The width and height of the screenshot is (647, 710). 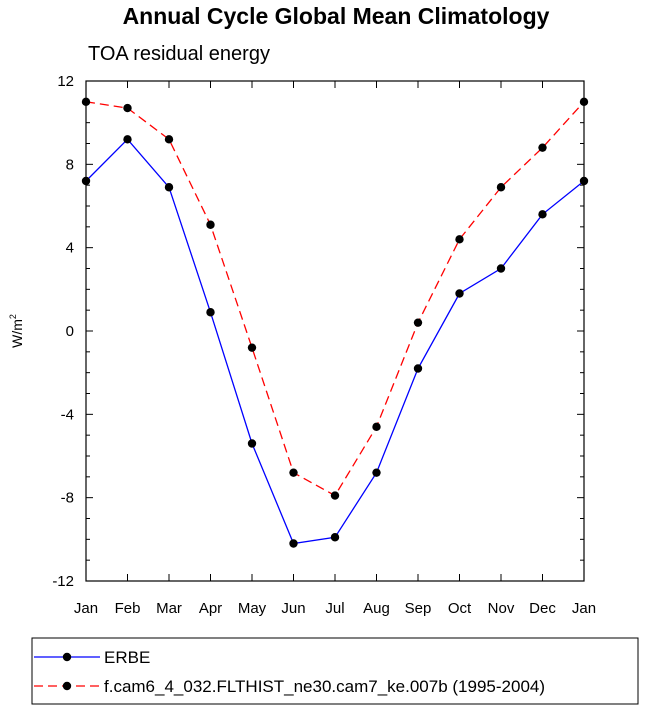 I want to click on y-tick-label: 0, so click(x=70, y=331).